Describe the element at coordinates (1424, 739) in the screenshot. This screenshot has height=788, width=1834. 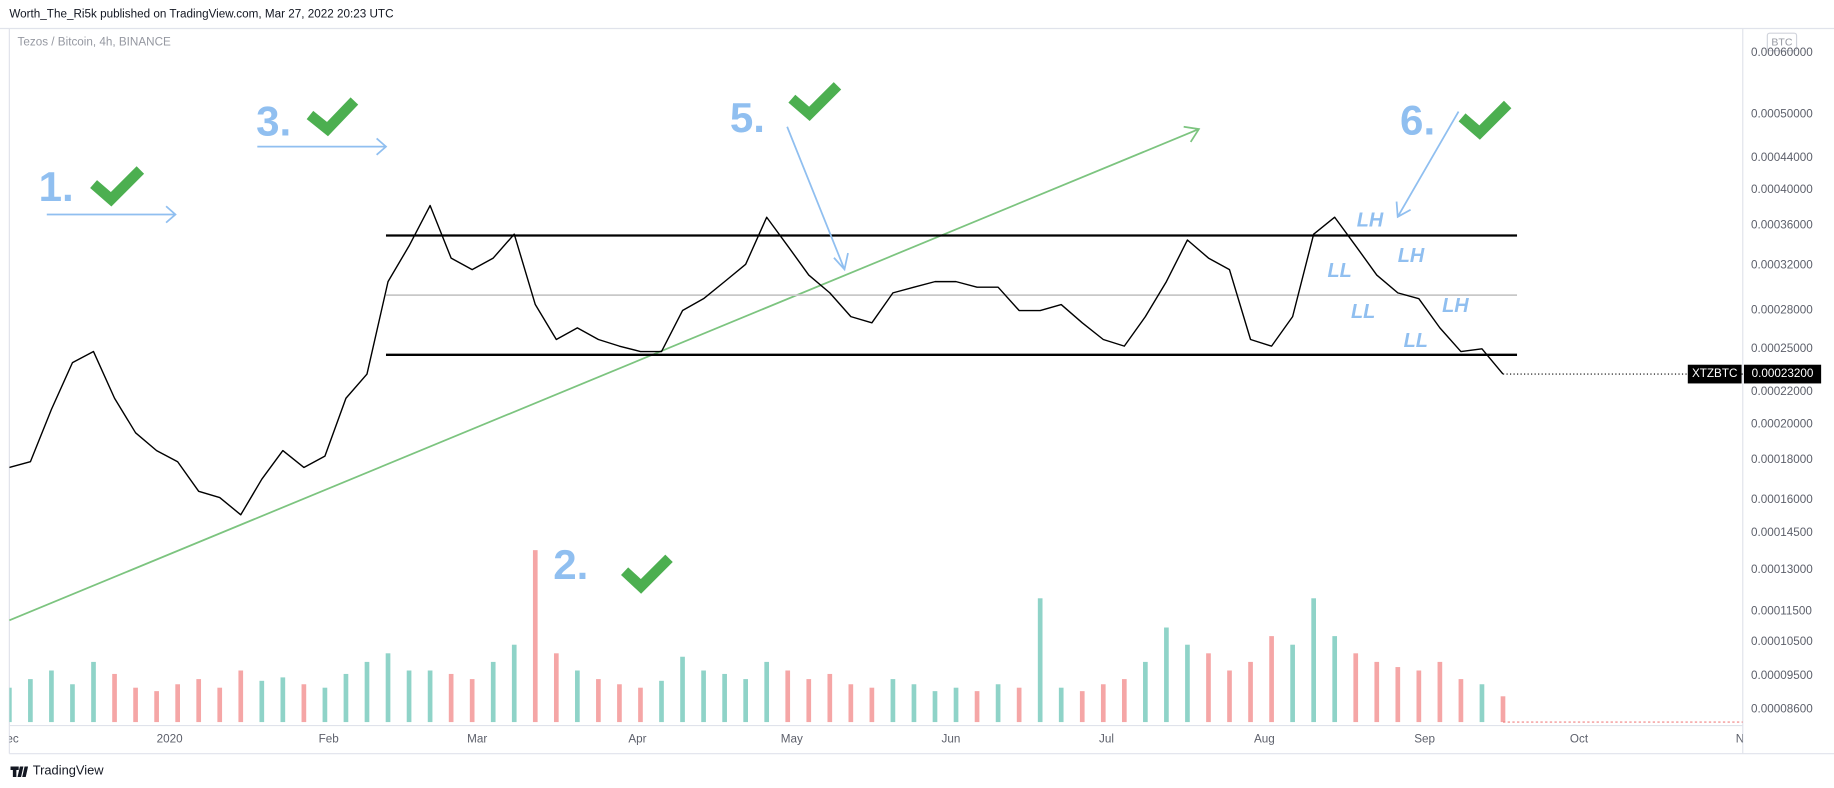
I see `x-tick-label: Sep` at that location.